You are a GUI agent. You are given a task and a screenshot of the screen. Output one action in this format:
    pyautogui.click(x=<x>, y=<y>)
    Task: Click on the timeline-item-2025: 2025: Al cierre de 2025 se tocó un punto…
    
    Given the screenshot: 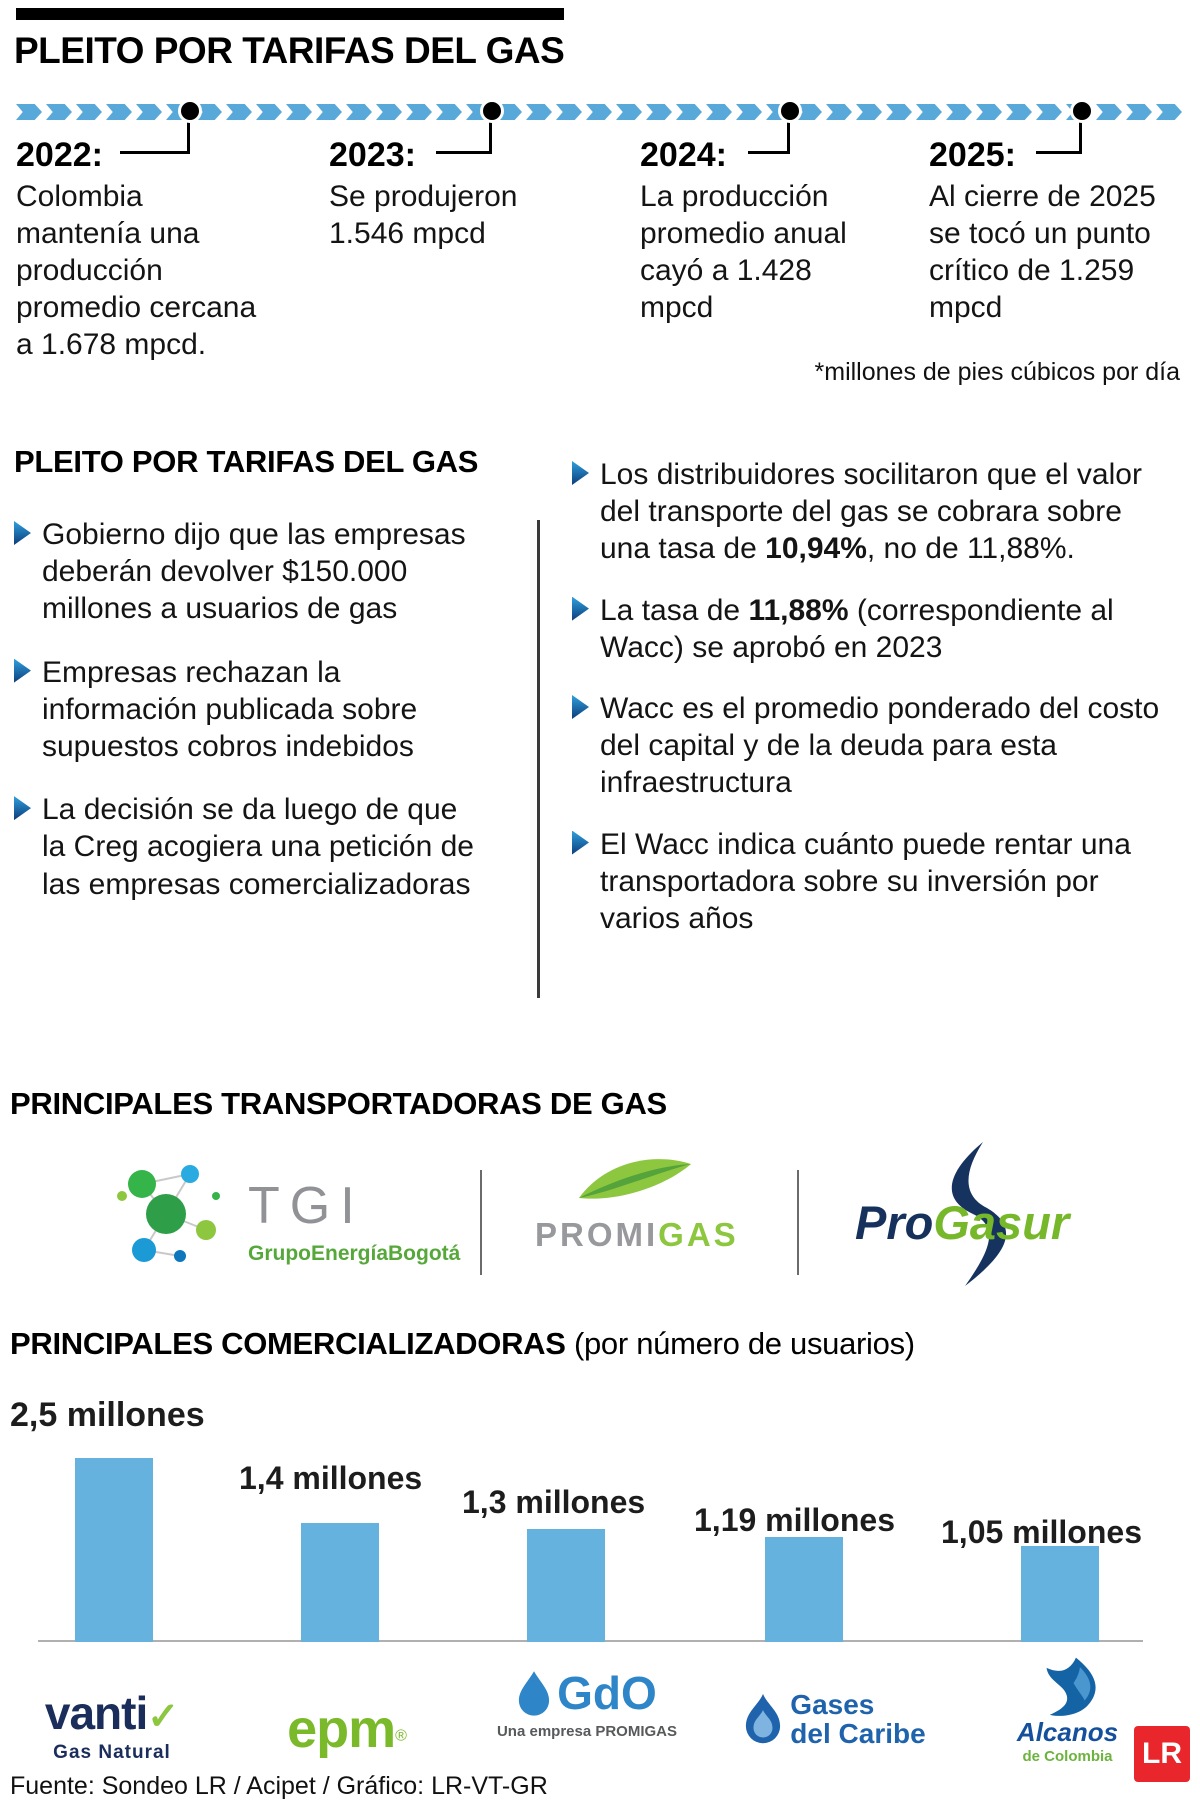 What is the action you would take?
    pyautogui.click(x=1049, y=231)
    